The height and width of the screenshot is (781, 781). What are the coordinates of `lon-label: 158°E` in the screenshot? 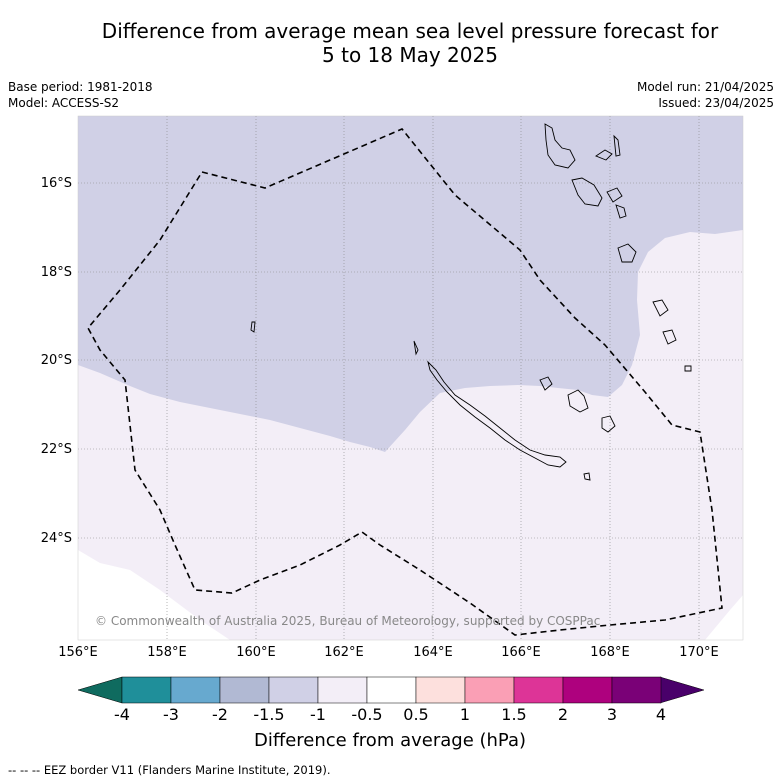 It's located at (167, 652).